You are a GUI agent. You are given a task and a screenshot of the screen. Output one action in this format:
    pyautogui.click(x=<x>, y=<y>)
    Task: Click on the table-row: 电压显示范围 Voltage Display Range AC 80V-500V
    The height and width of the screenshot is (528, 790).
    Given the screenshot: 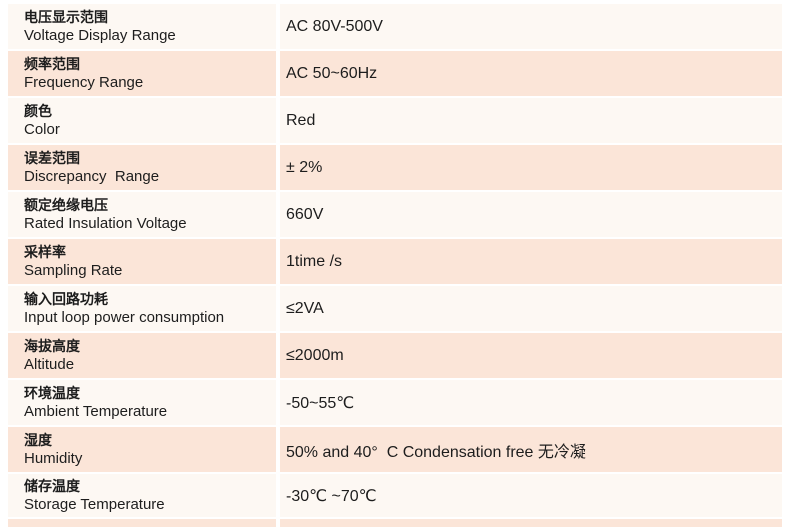 What is the action you would take?
    pyautogui.click(x=395, y=26)
    